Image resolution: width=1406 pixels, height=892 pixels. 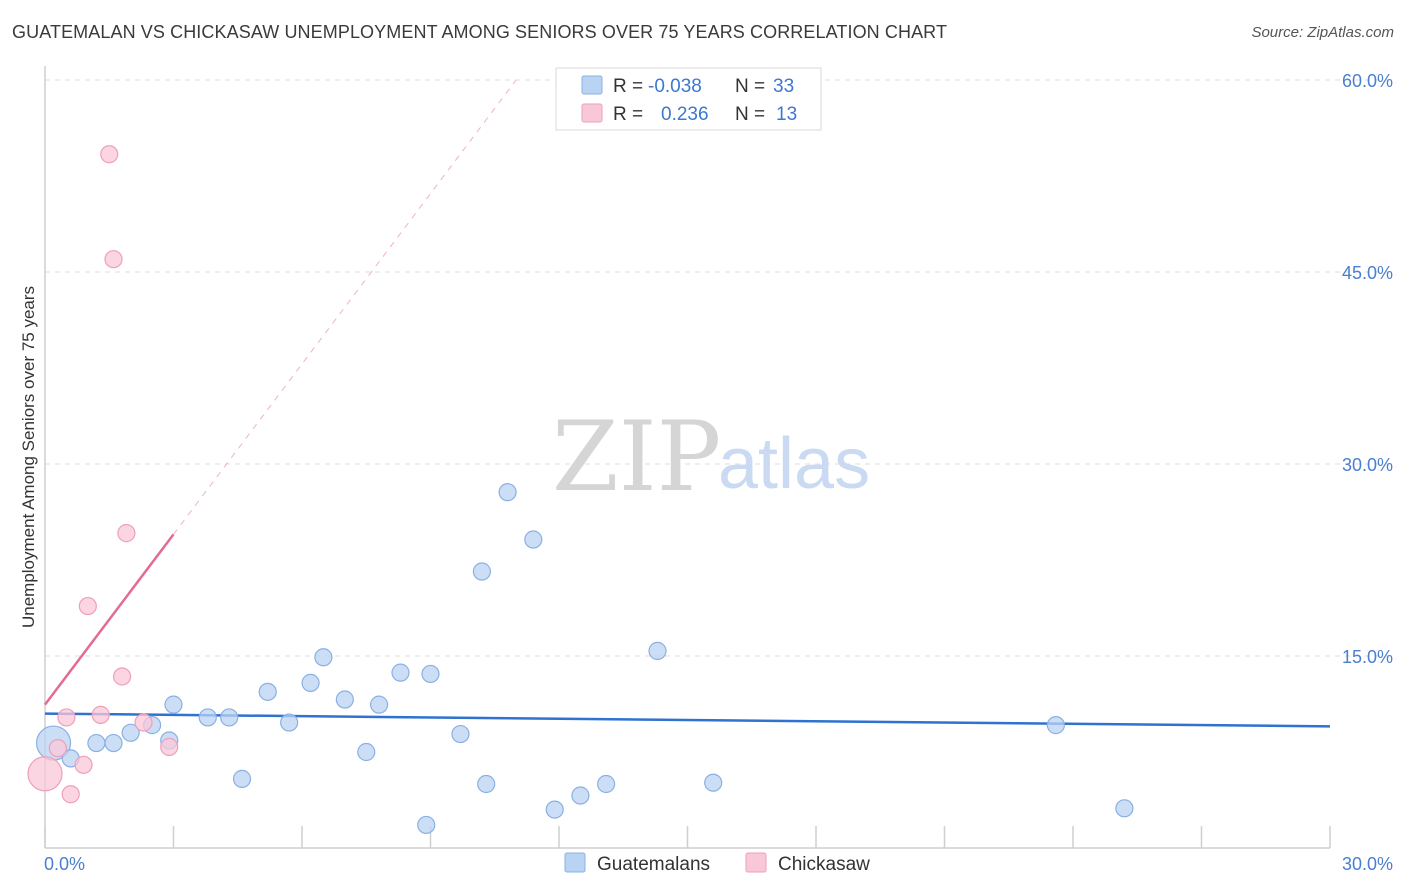 What do you see at coordinates (628, 114) in the screenshot?
I see `legend-r-label-chickasaw: R =` at bounding box center [628, 114].